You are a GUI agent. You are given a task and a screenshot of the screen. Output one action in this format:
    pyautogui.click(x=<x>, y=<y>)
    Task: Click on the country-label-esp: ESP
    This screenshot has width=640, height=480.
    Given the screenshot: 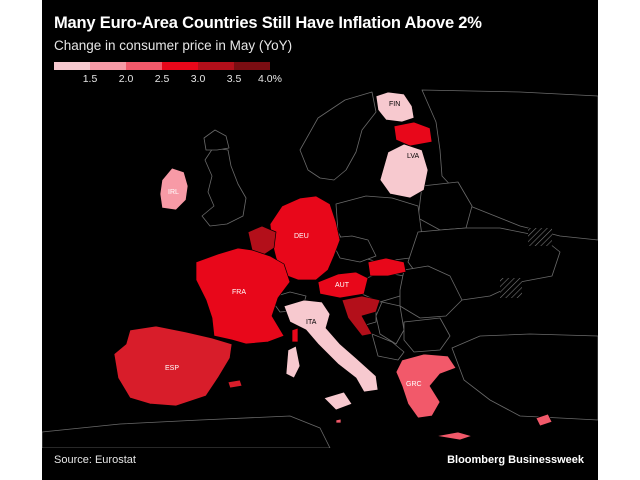 What is the action you would take?
    pyautogui.click(x=172, y=368)
    